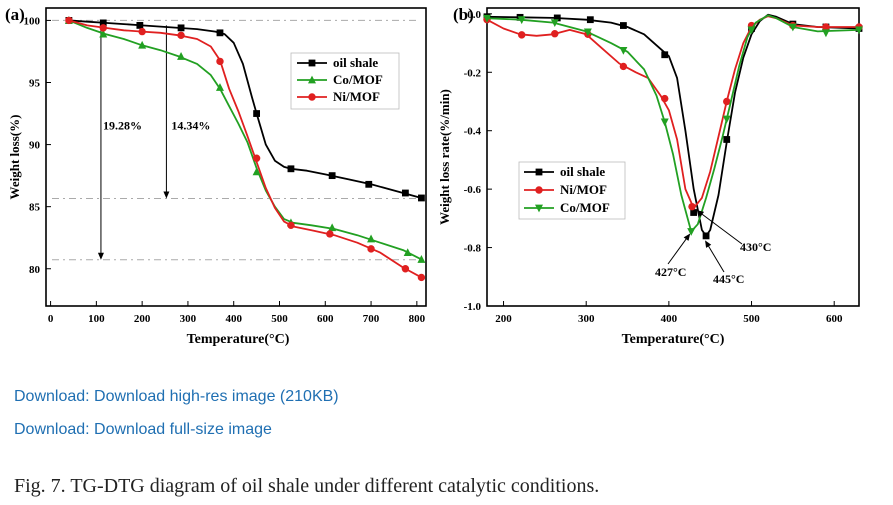 This screenshot has width=893, height=505. Describe the element at coordinates (14, 157) in the screenshot. I see `panel-a-y-axis-label: Weight loss(%)` at that location.